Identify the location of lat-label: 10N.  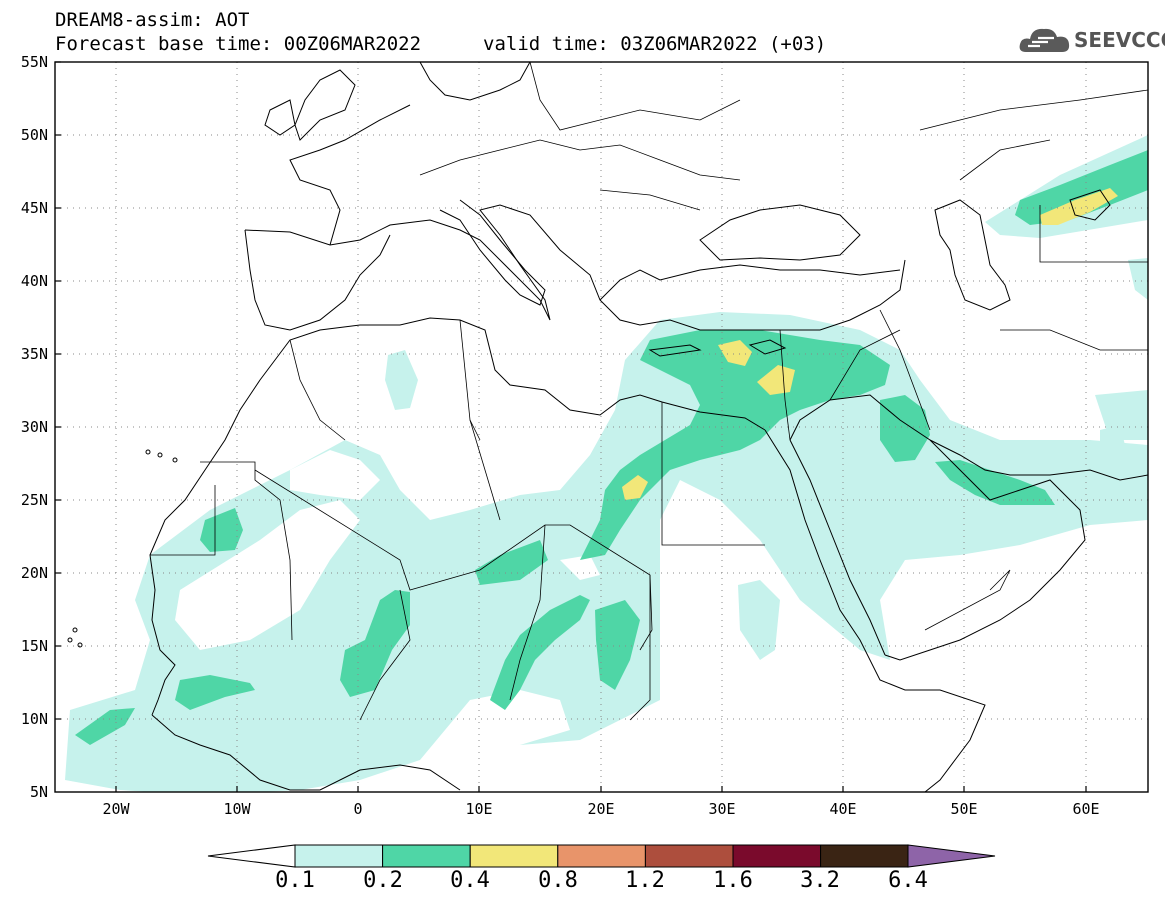
(34, 719).